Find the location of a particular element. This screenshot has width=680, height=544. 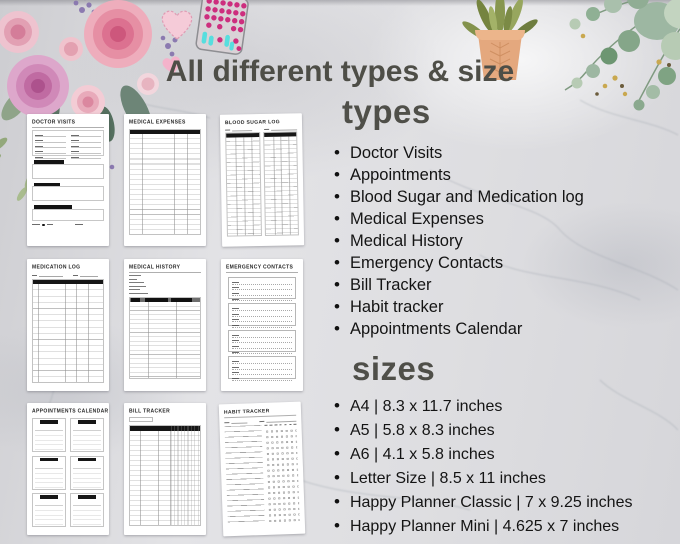

mini-table-body is located at coordinates (68, 332).